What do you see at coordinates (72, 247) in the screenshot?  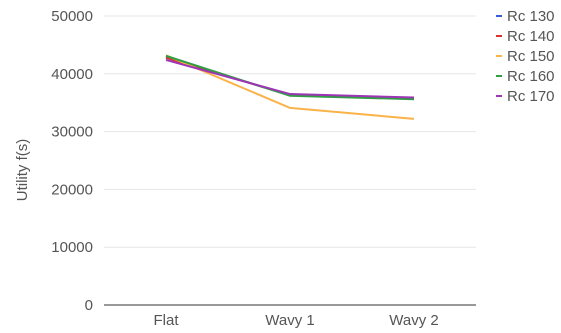 I see `y-tick-label: 10000` at bounding box center [72, 247].